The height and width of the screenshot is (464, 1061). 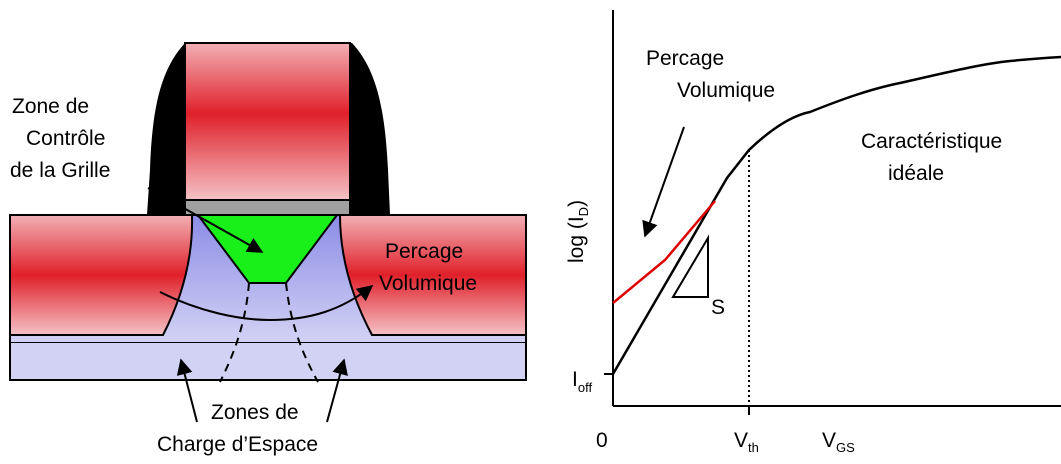 What do you see at coordinates (916, 173) in the screenshot?
I see `ideal-annotation-2: idéale` at bounding box center [916, 173].